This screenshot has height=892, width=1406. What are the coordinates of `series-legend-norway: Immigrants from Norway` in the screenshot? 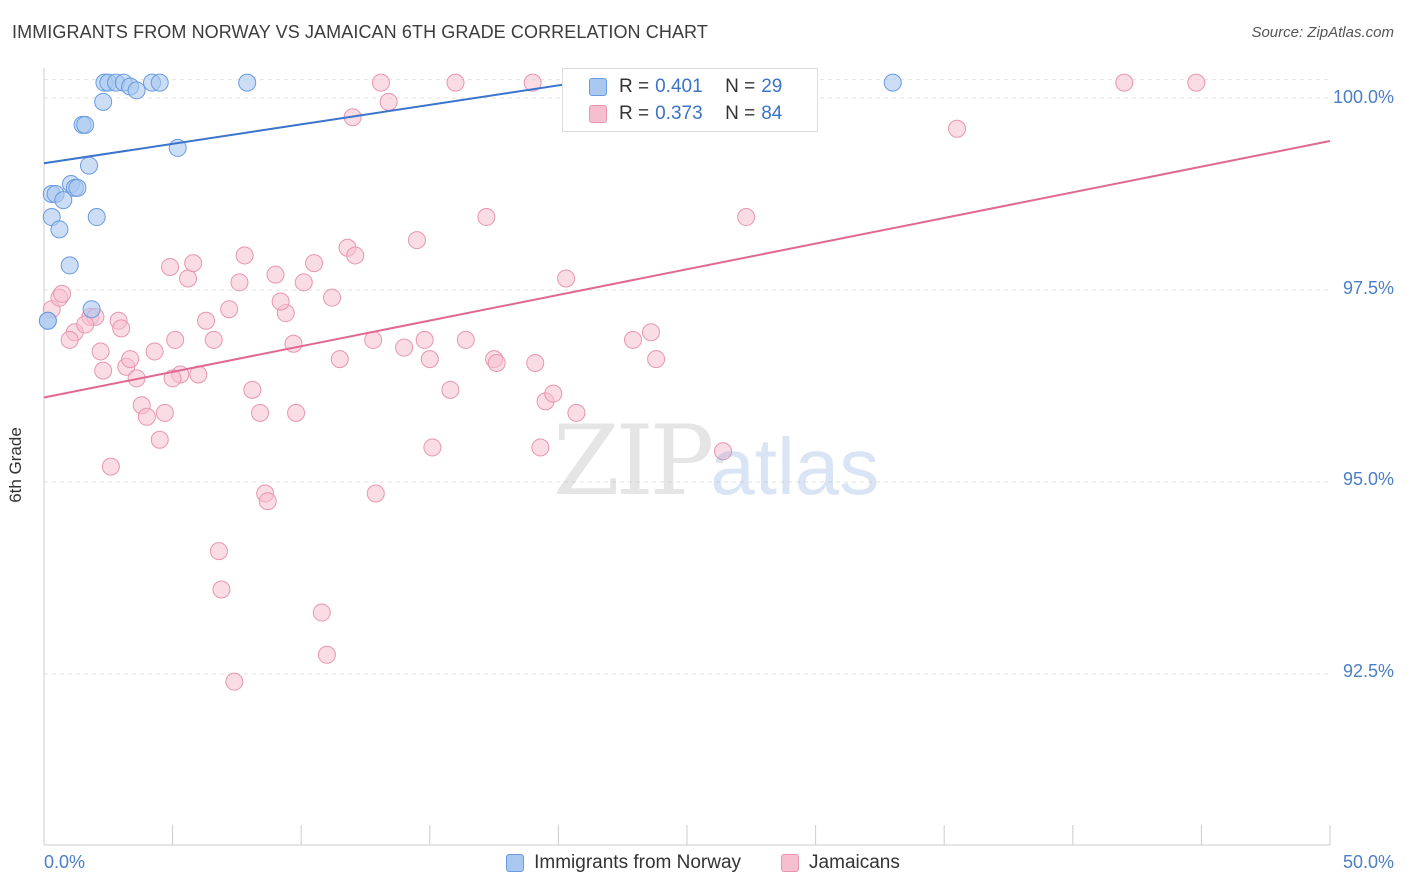 It's located at (623, 863).